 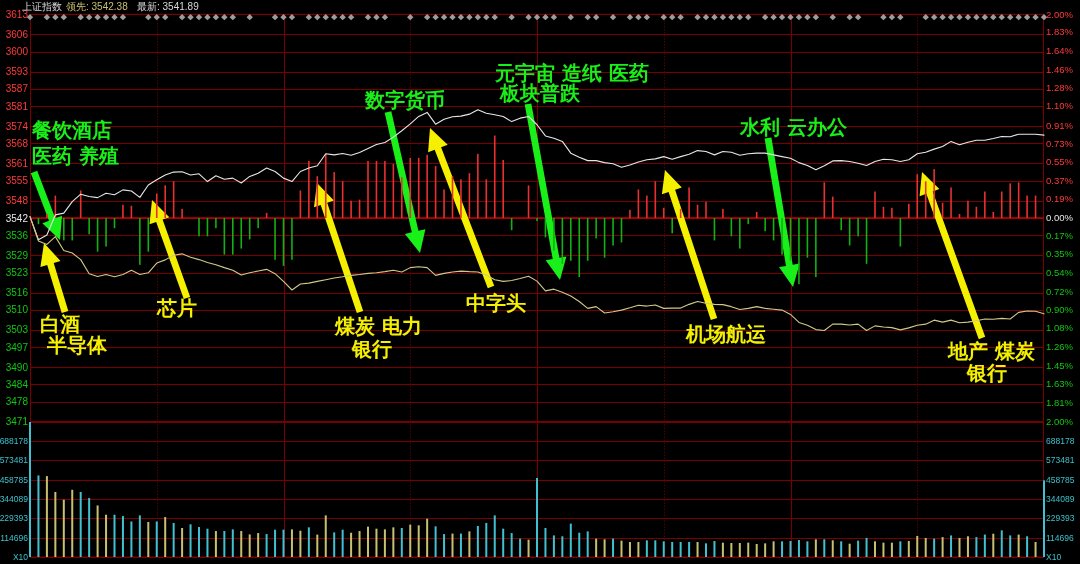 I want to click on y2-tick-label: X10, so click(x=1054, y=557).